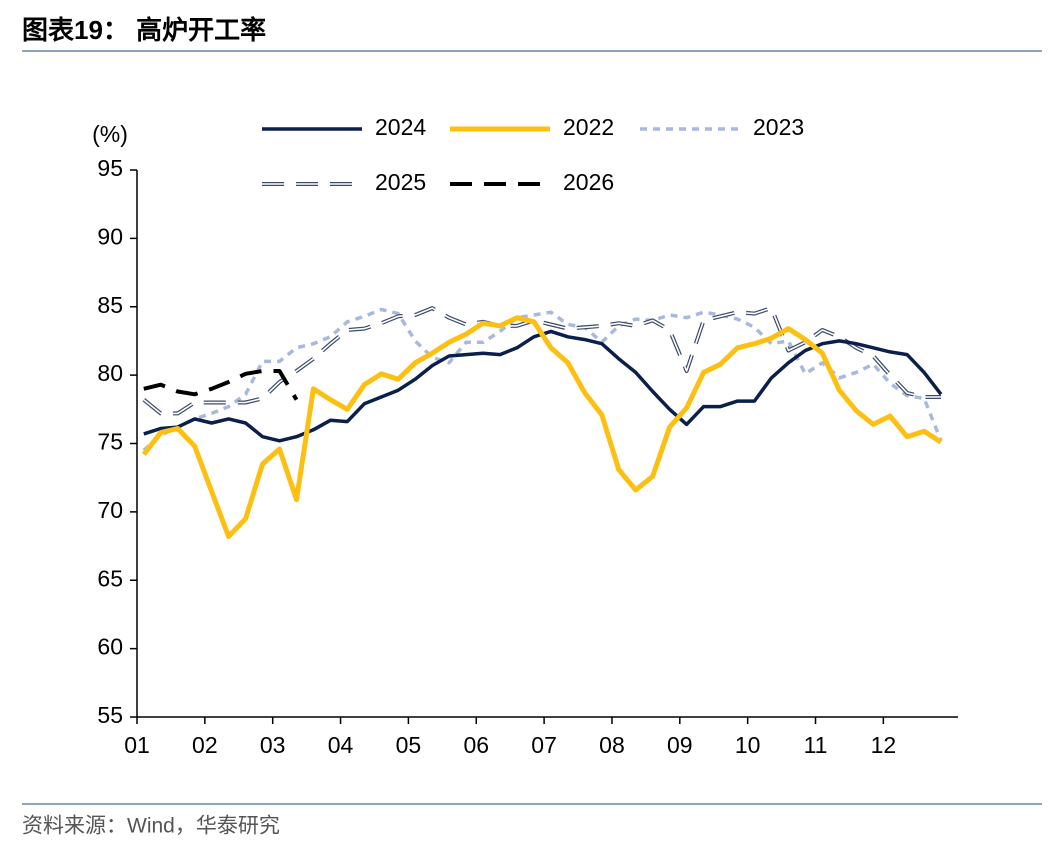 This screenshot has height=852, width=1048. Describe the element at coordinates (476, 745) in the screenshot. I see `x-tick-label: 06` at that location.